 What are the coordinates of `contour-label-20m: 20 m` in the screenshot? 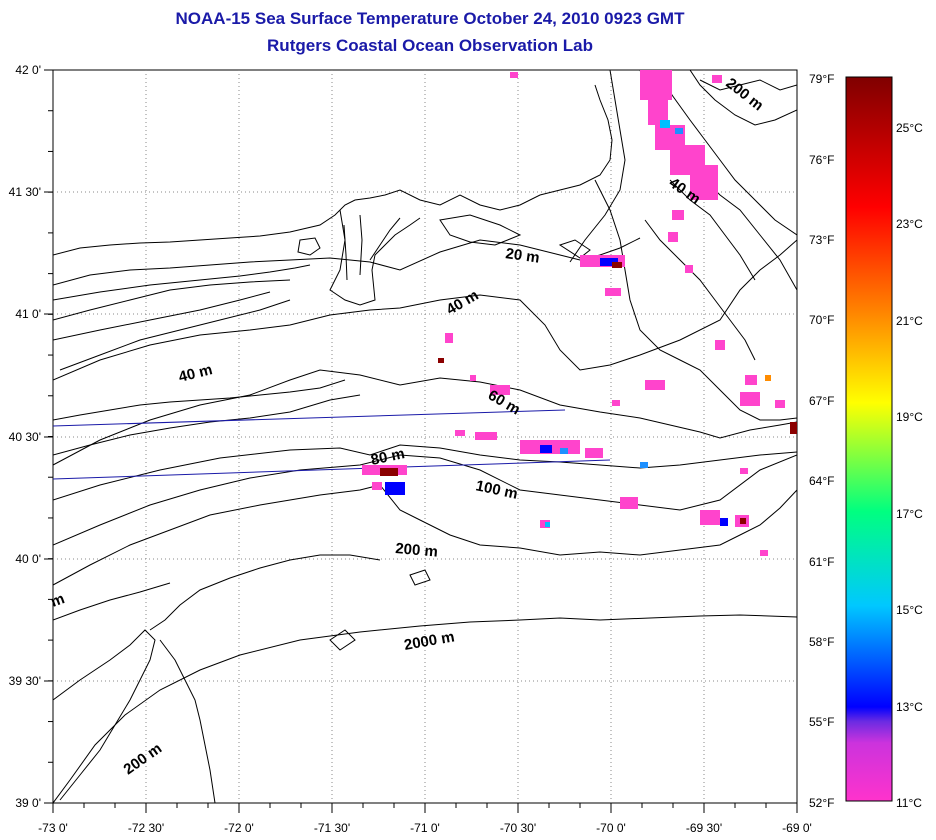 It's located at (522, 256).